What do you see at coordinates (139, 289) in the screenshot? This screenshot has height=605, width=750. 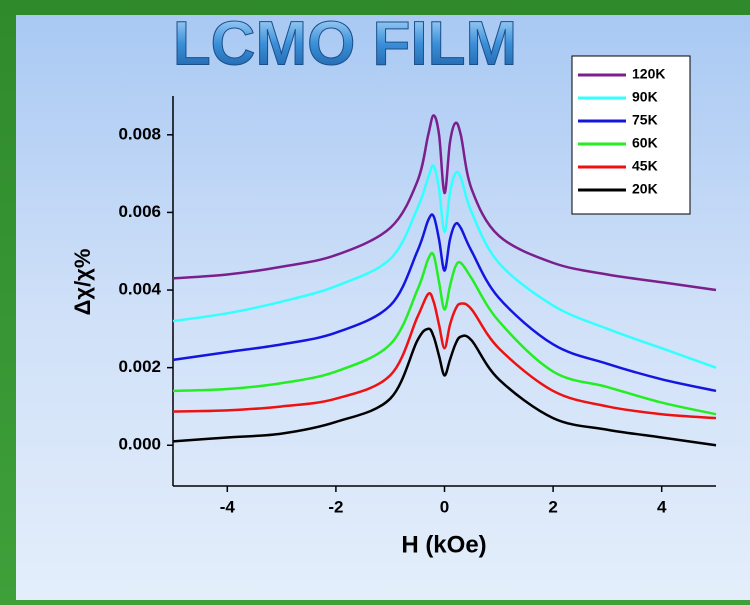 I see `y-tick-label: 0.004` at bounding box center [139, 289].